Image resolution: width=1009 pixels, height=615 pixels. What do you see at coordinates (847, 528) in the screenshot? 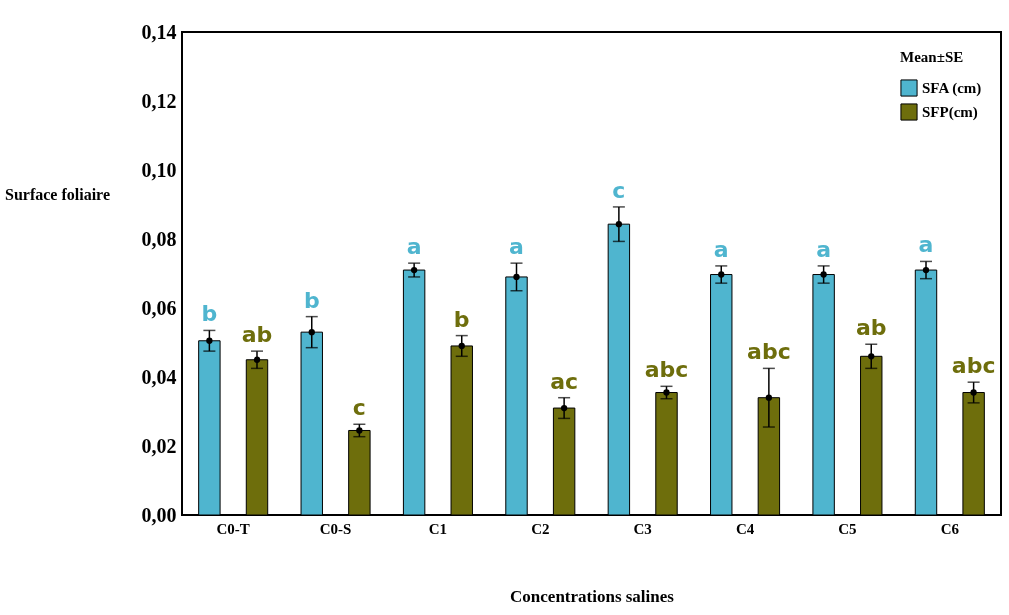
I see `x-tick-label: C5` at bounding box center [847, 528].